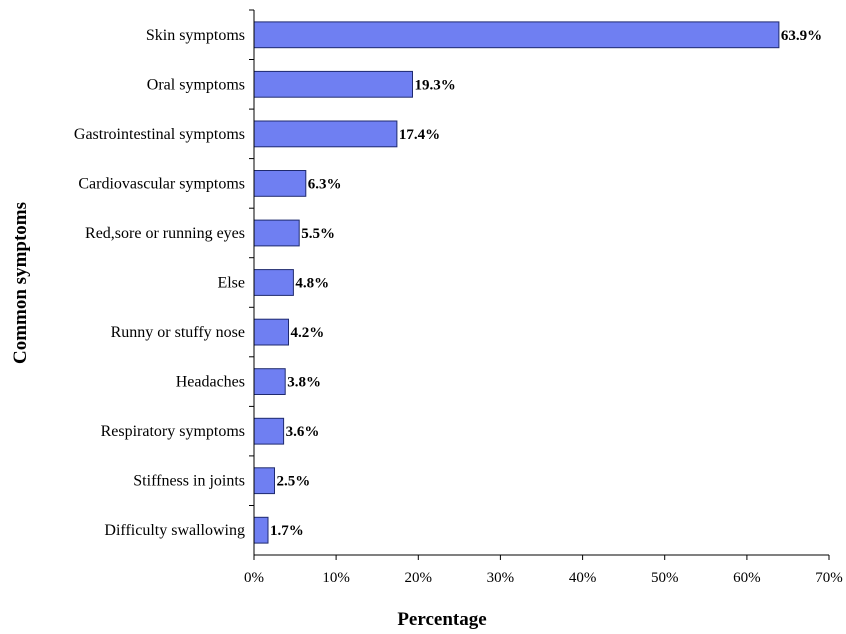  What do you see at coordinates (196, 84) in the screenshot?
I see `category-label: Oral symptoms` at bounding box center [196, 84].